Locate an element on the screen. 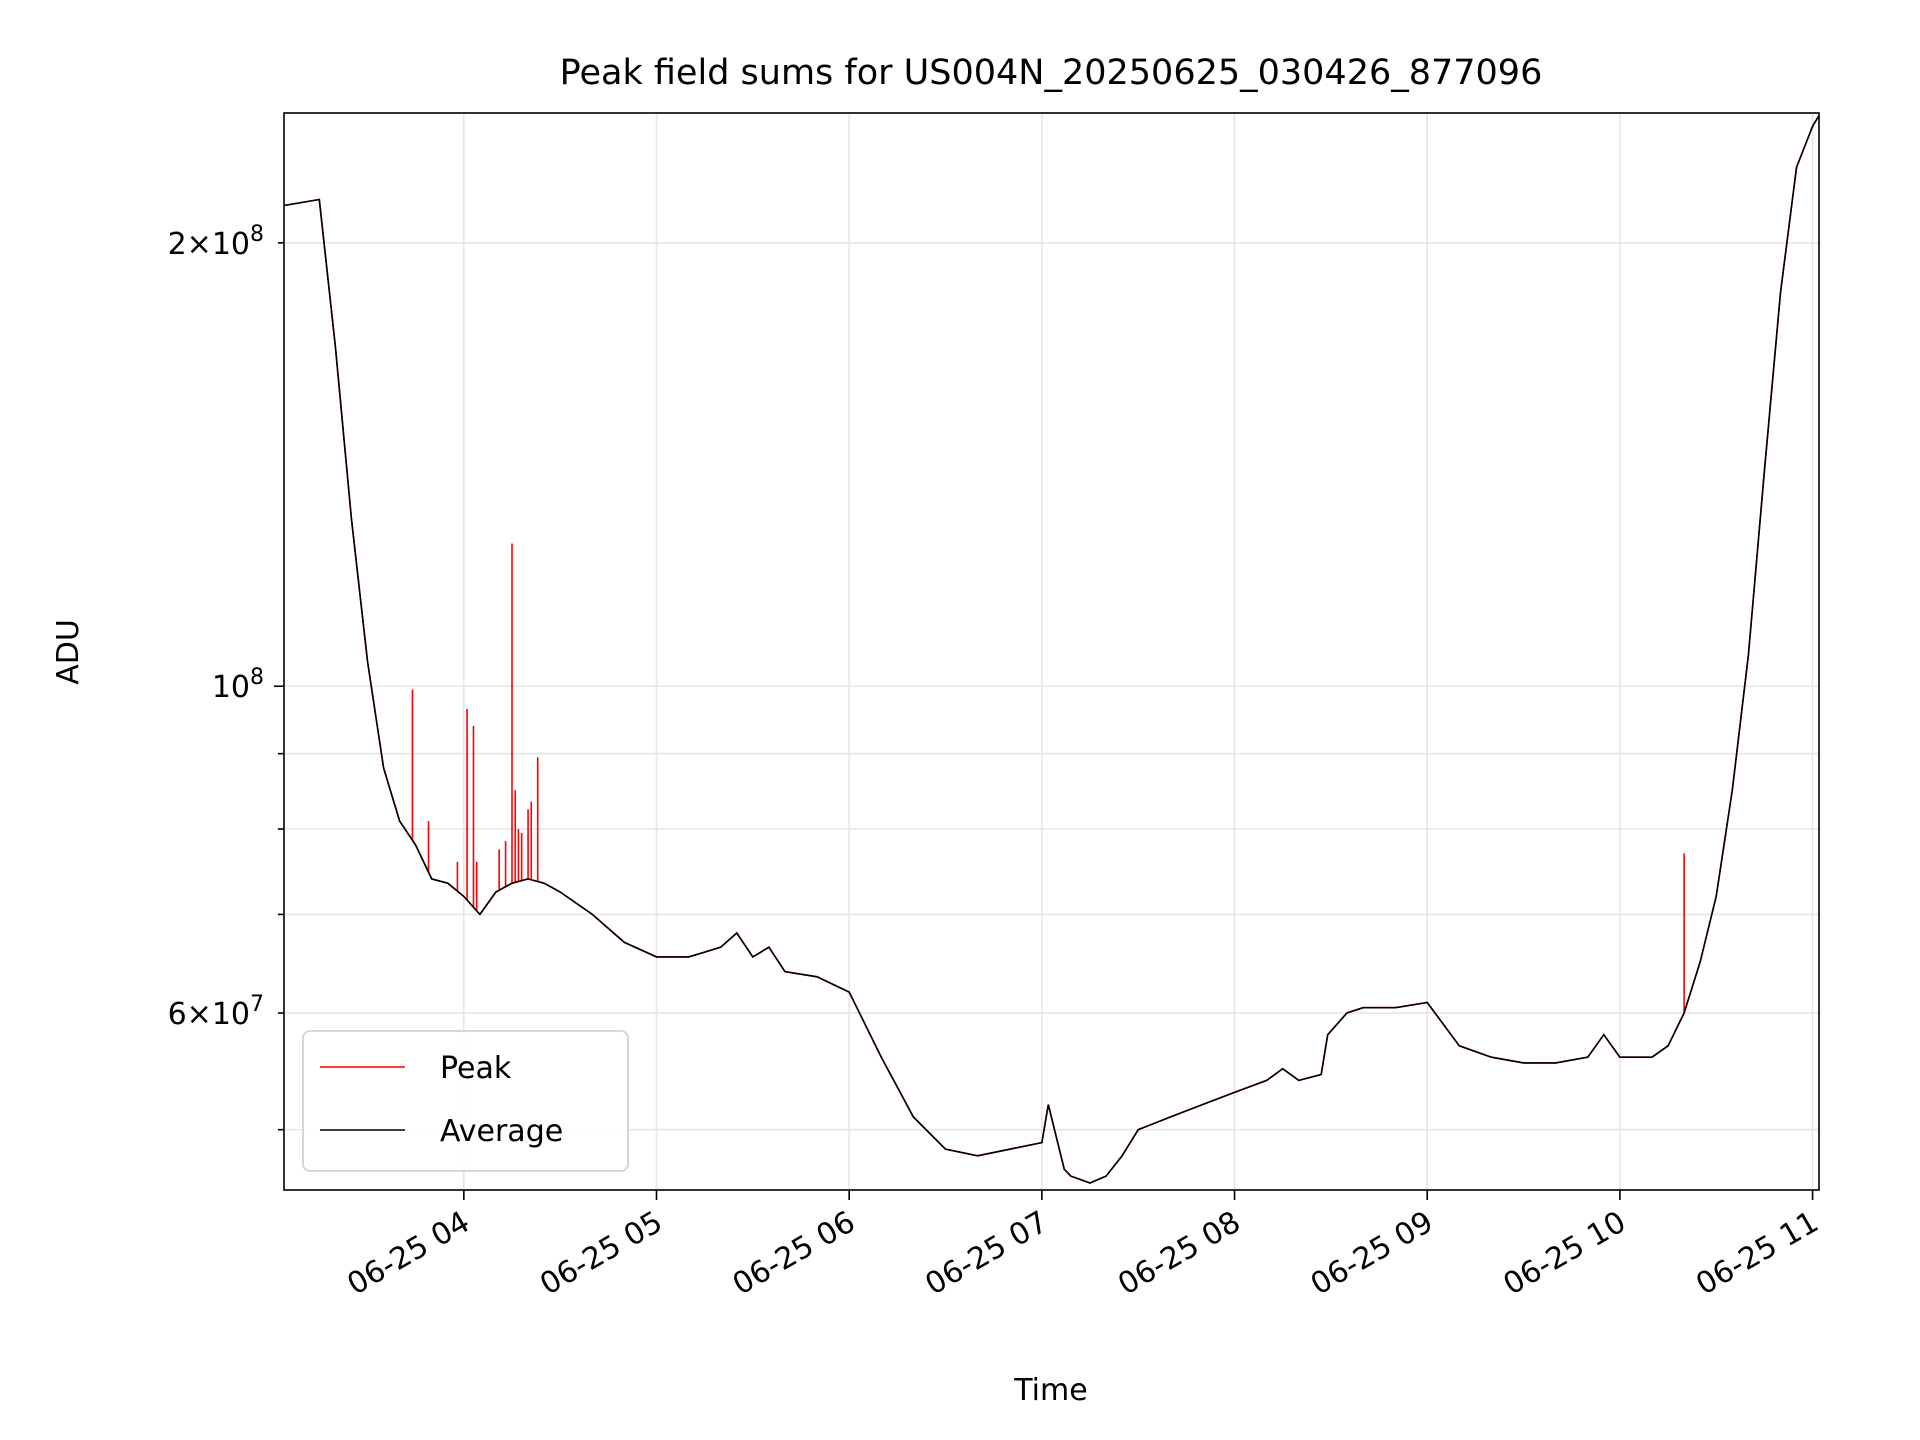 This screenshot has width=1920, height=1440. legend-label-peak: Peak is located at coordinates (476, 1068).